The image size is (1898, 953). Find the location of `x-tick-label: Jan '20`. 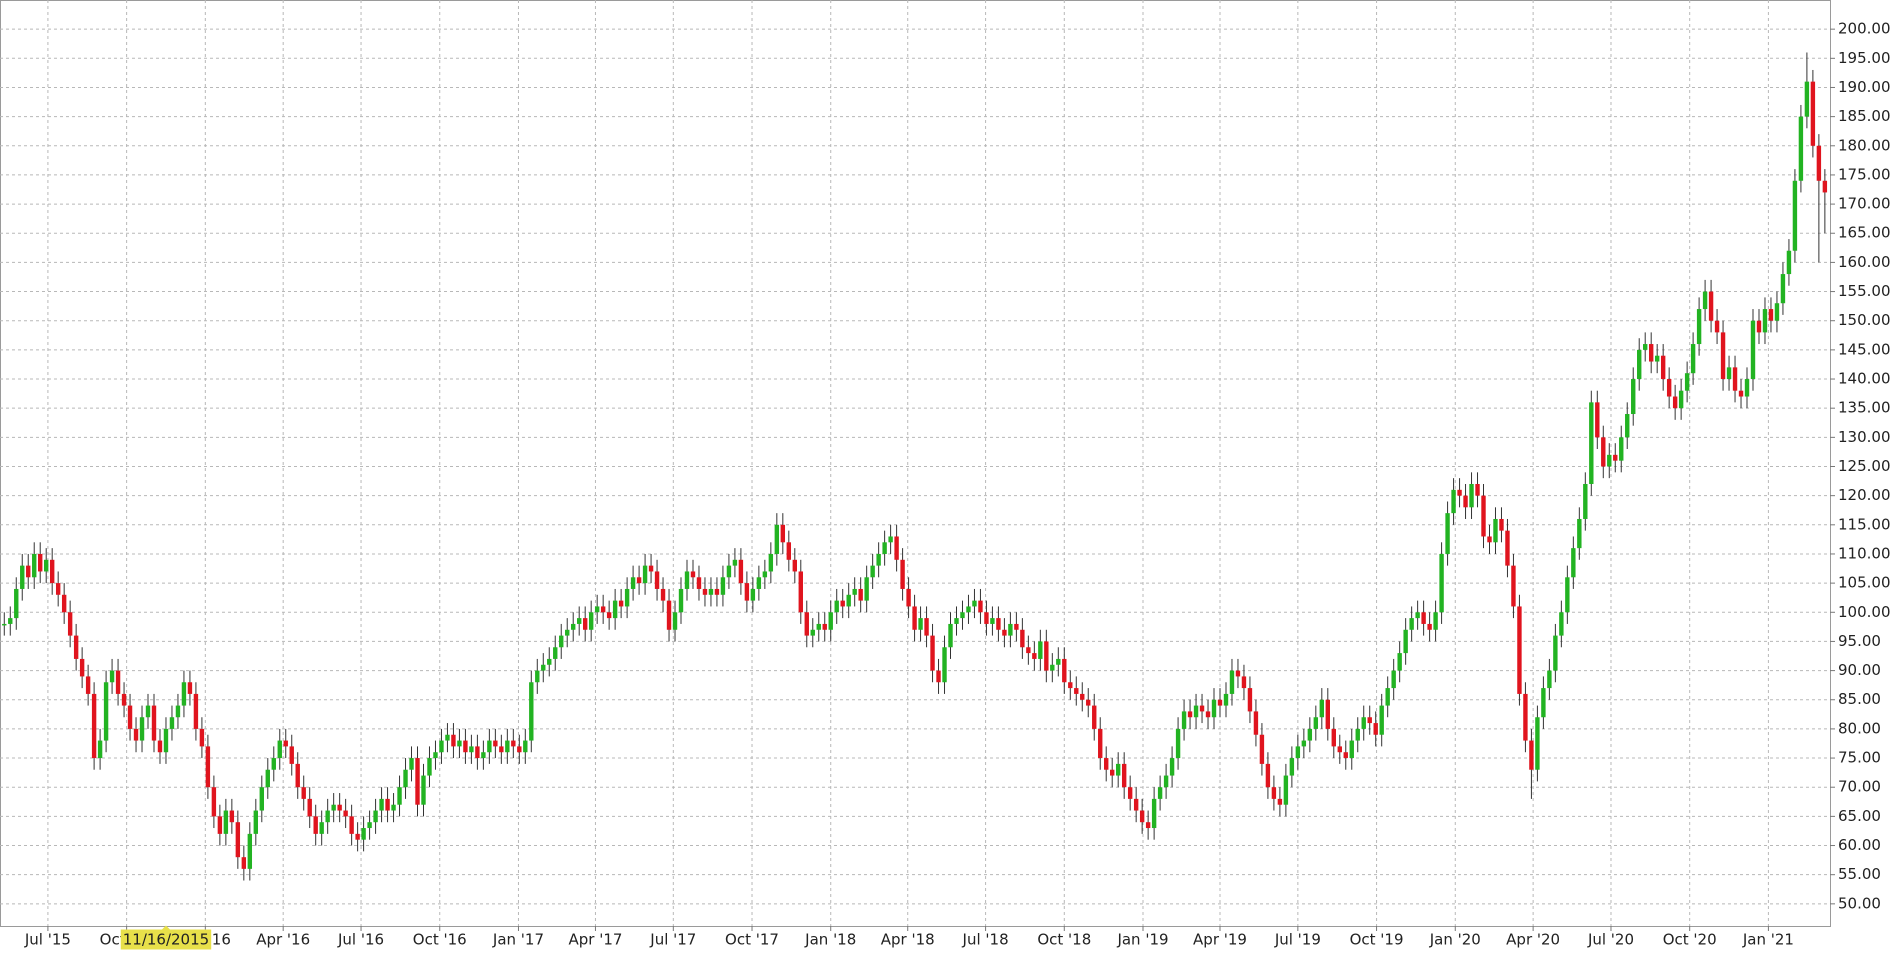

x-tick-label: Jan '20 is located at coordinates (1455, 940).